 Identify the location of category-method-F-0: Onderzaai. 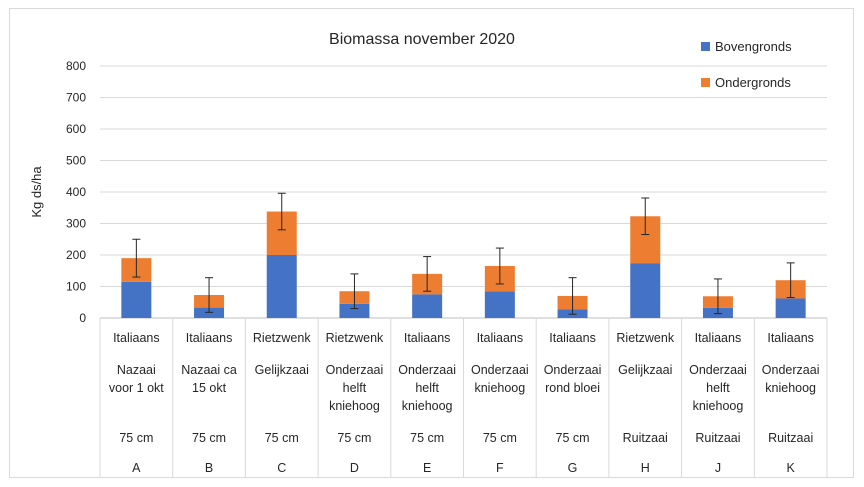
(500, 370).